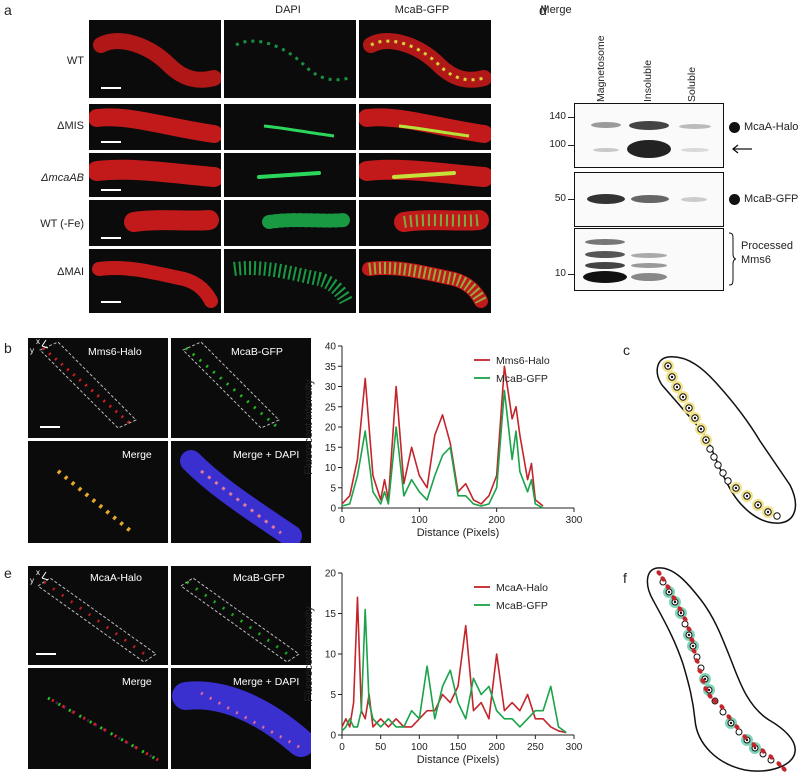  Describe the element at coordinates (331, 387) in the screenshot. I see `y-tick-label: 30` at that location.